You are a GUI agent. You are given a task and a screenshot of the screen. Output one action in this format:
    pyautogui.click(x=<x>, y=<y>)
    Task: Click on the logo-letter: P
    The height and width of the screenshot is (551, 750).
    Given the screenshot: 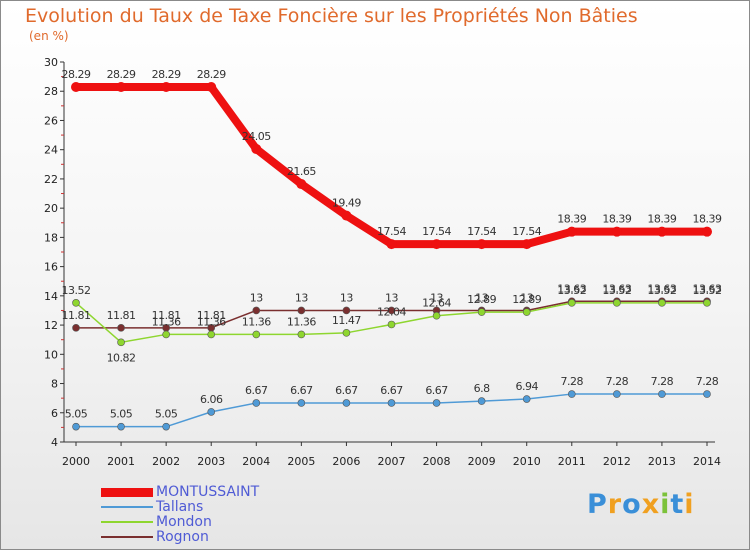 What is the action you would take?
    pyautogui.click(x=597, y=504)
    